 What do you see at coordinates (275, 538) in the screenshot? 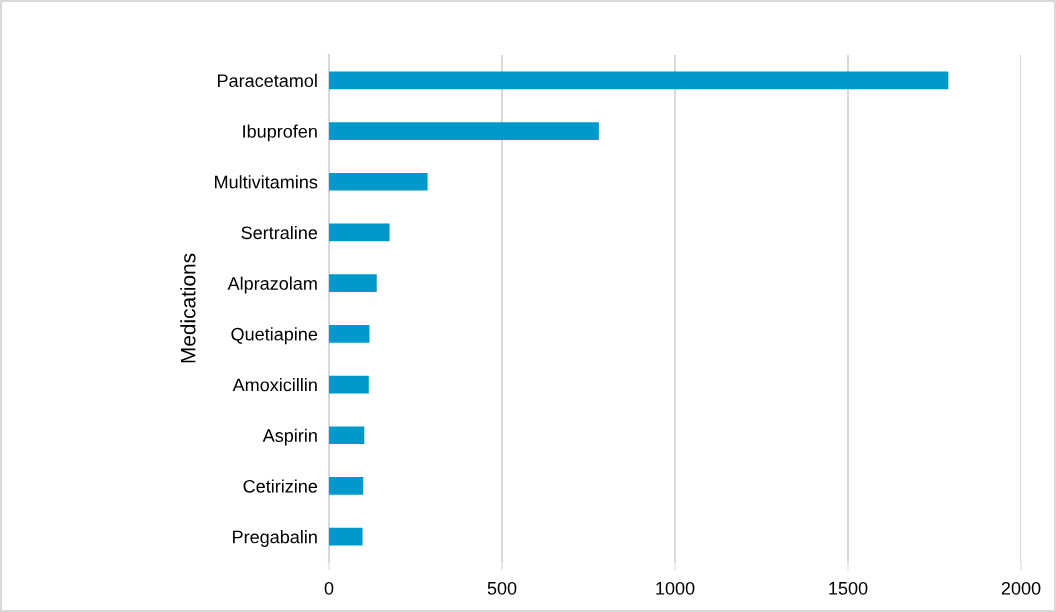
I see `y-tick-label: Pregabalin` at bounding box center [275, 538].